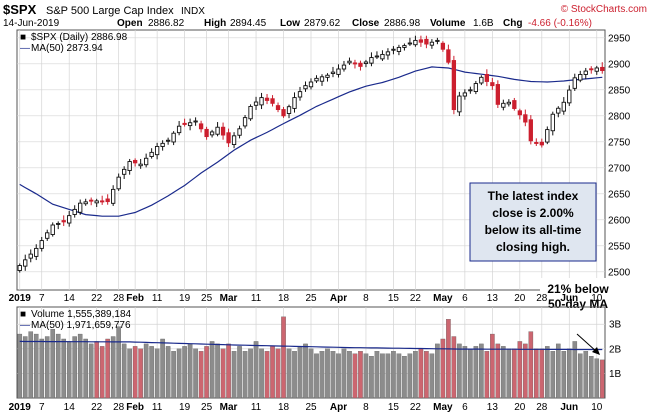 Image resolution: width=650 pixels, height=415 pixels. I want to click on date-label: 14-Jun-2019, so click(31, 23).